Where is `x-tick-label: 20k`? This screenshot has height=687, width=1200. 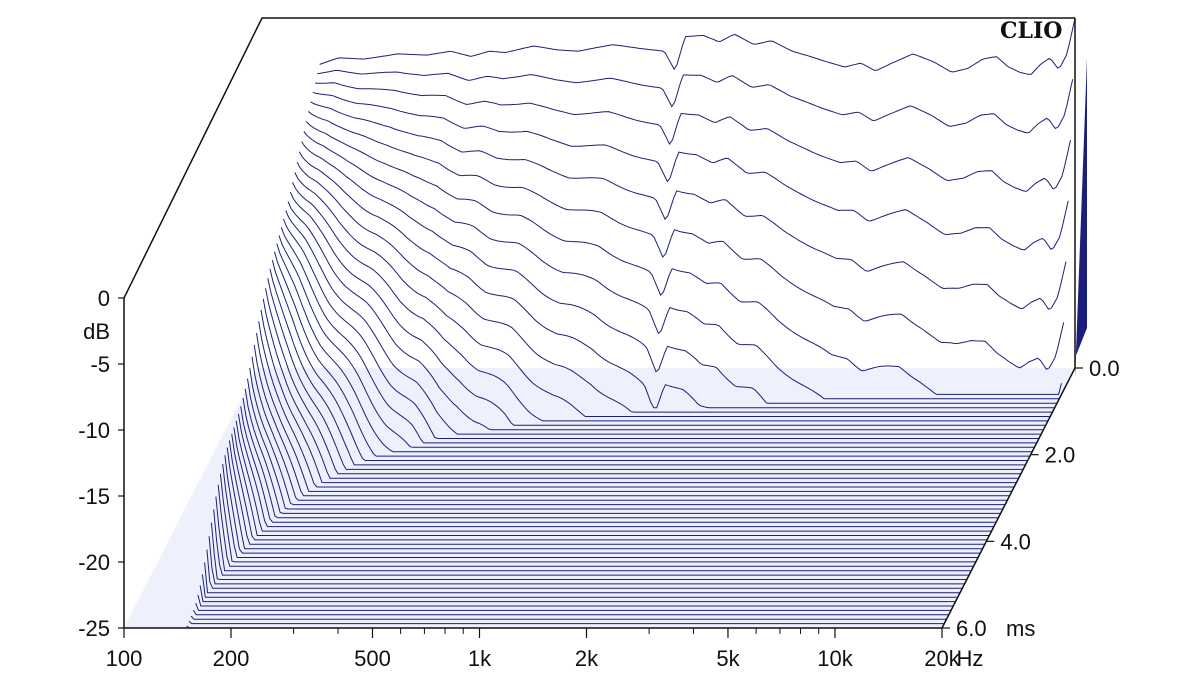
x-tick-label: 20k is located at coordinates (942, 658).